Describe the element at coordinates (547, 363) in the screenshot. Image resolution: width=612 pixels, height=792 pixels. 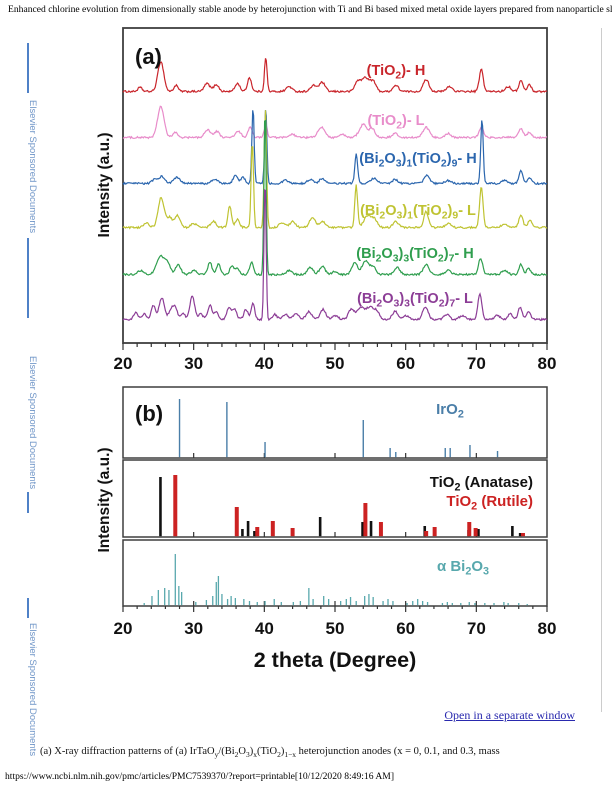
I see `panel-a-tick-label: 80` at that location.